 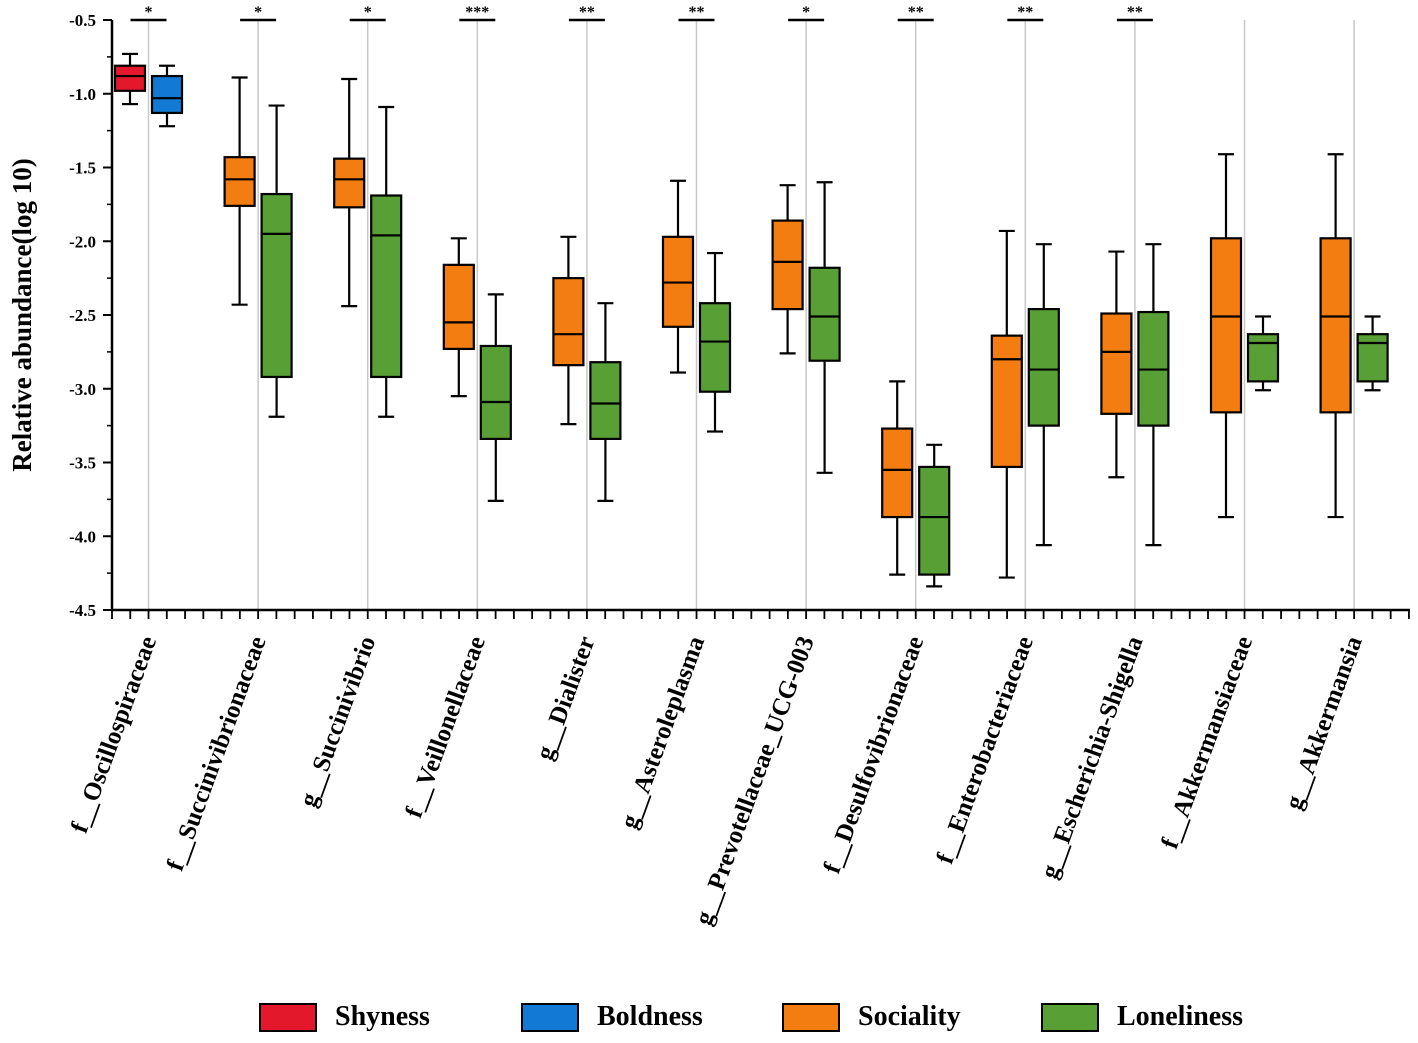 I want to click on x-category-label: f__Oscillospiraceae, so click(x=114, y=735).